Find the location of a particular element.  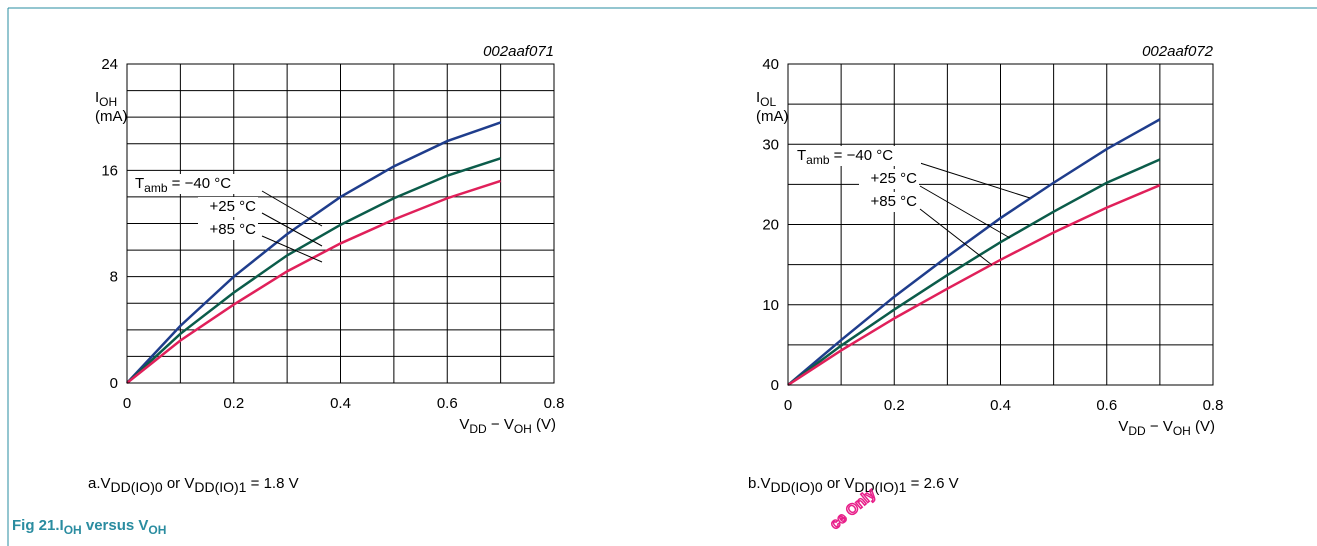

text-part: versus V is located at coordinates (115, 525).